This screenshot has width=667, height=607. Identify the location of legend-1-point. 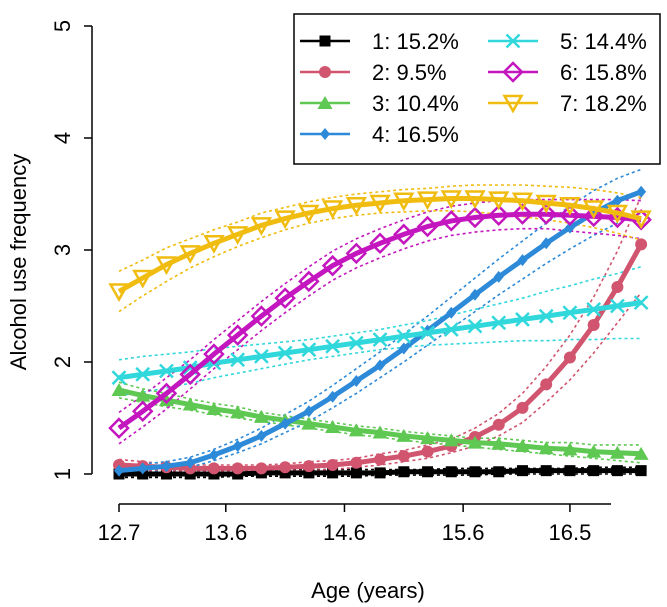
(325, 41).